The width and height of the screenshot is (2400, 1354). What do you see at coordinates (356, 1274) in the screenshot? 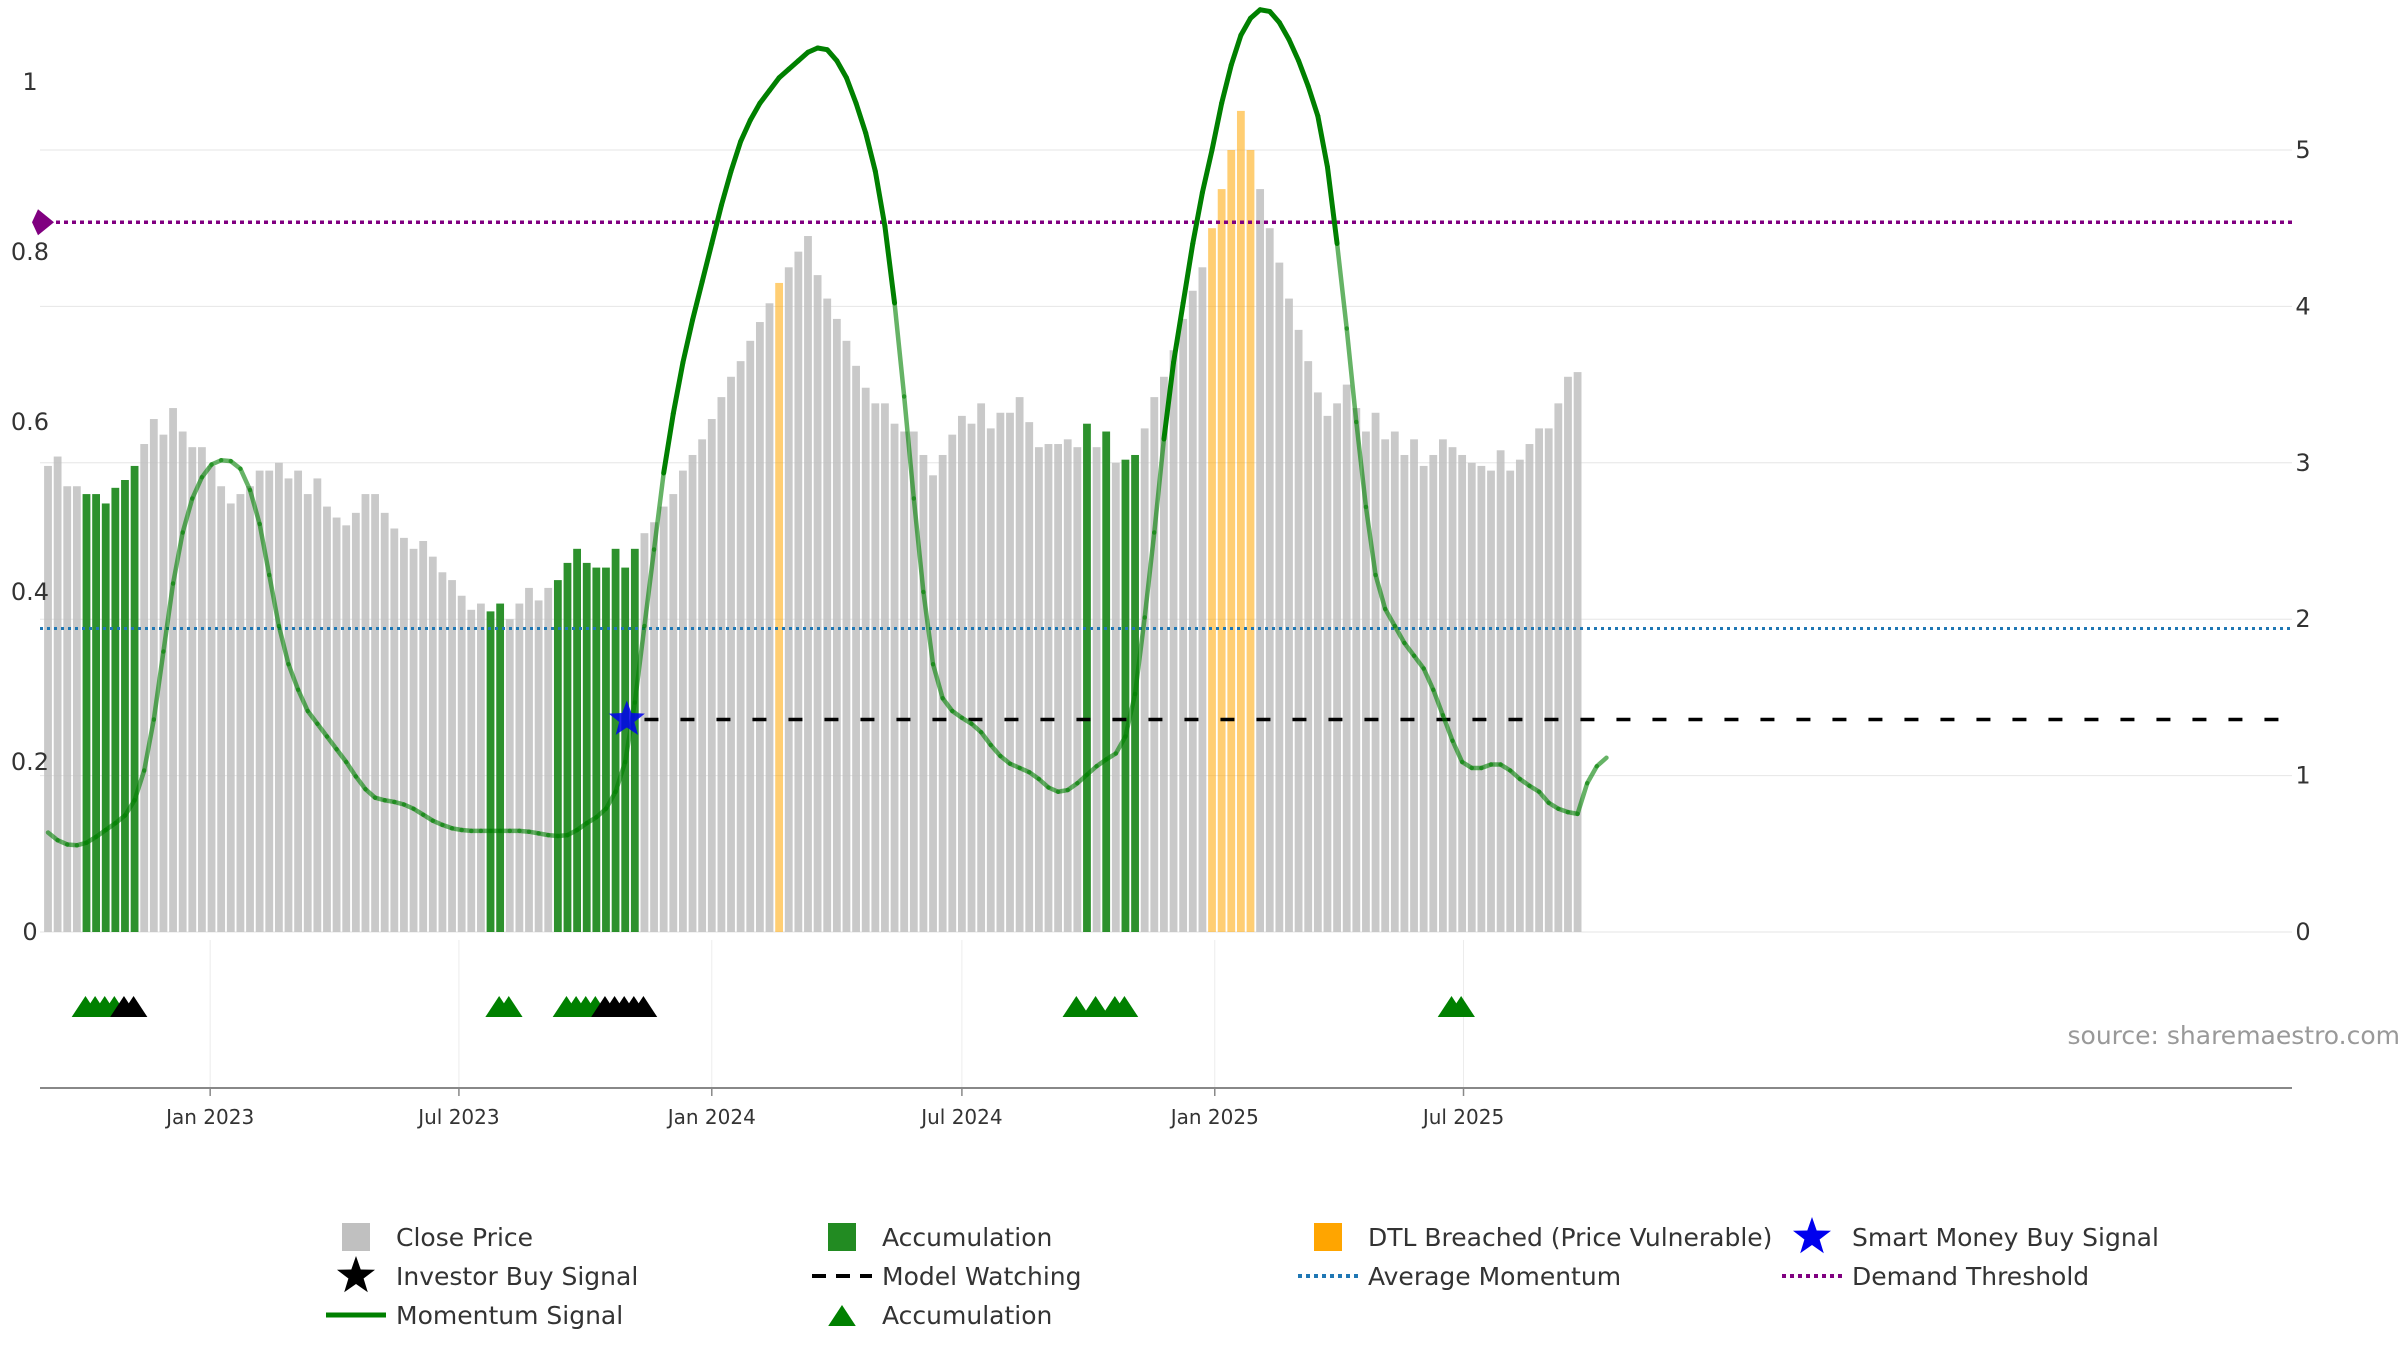
I see `legend-symbol-star` at bounding box center [356, 1274].